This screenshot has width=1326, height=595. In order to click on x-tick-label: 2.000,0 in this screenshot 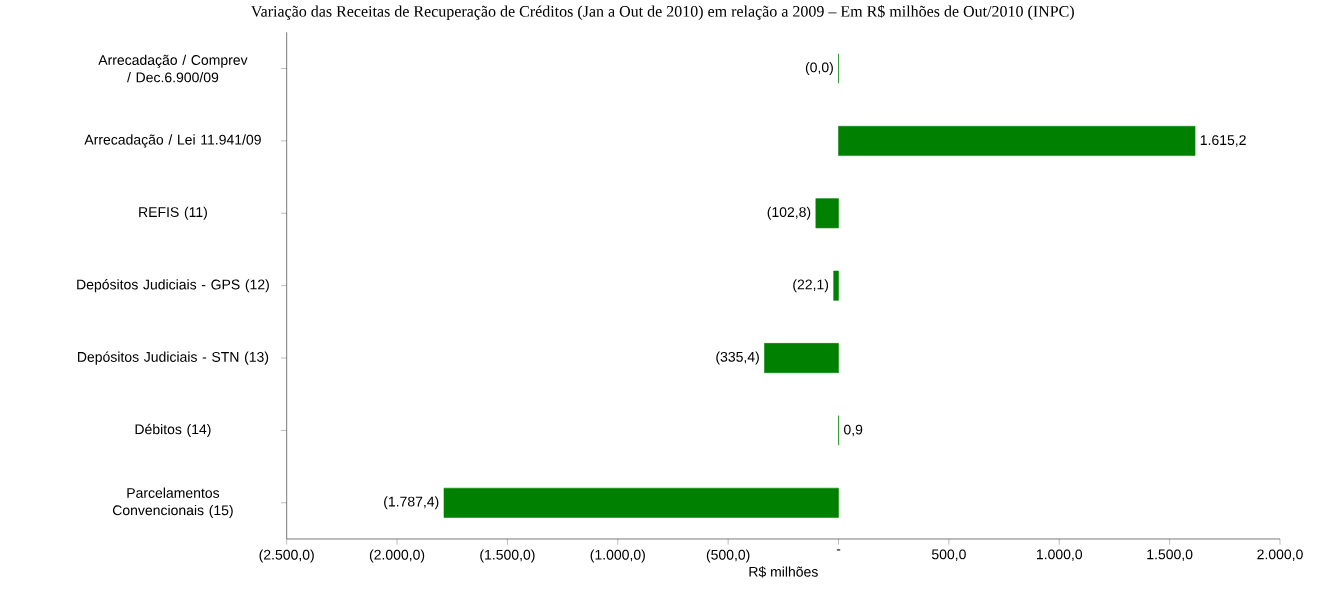, I will do `click(1280, 555)`.